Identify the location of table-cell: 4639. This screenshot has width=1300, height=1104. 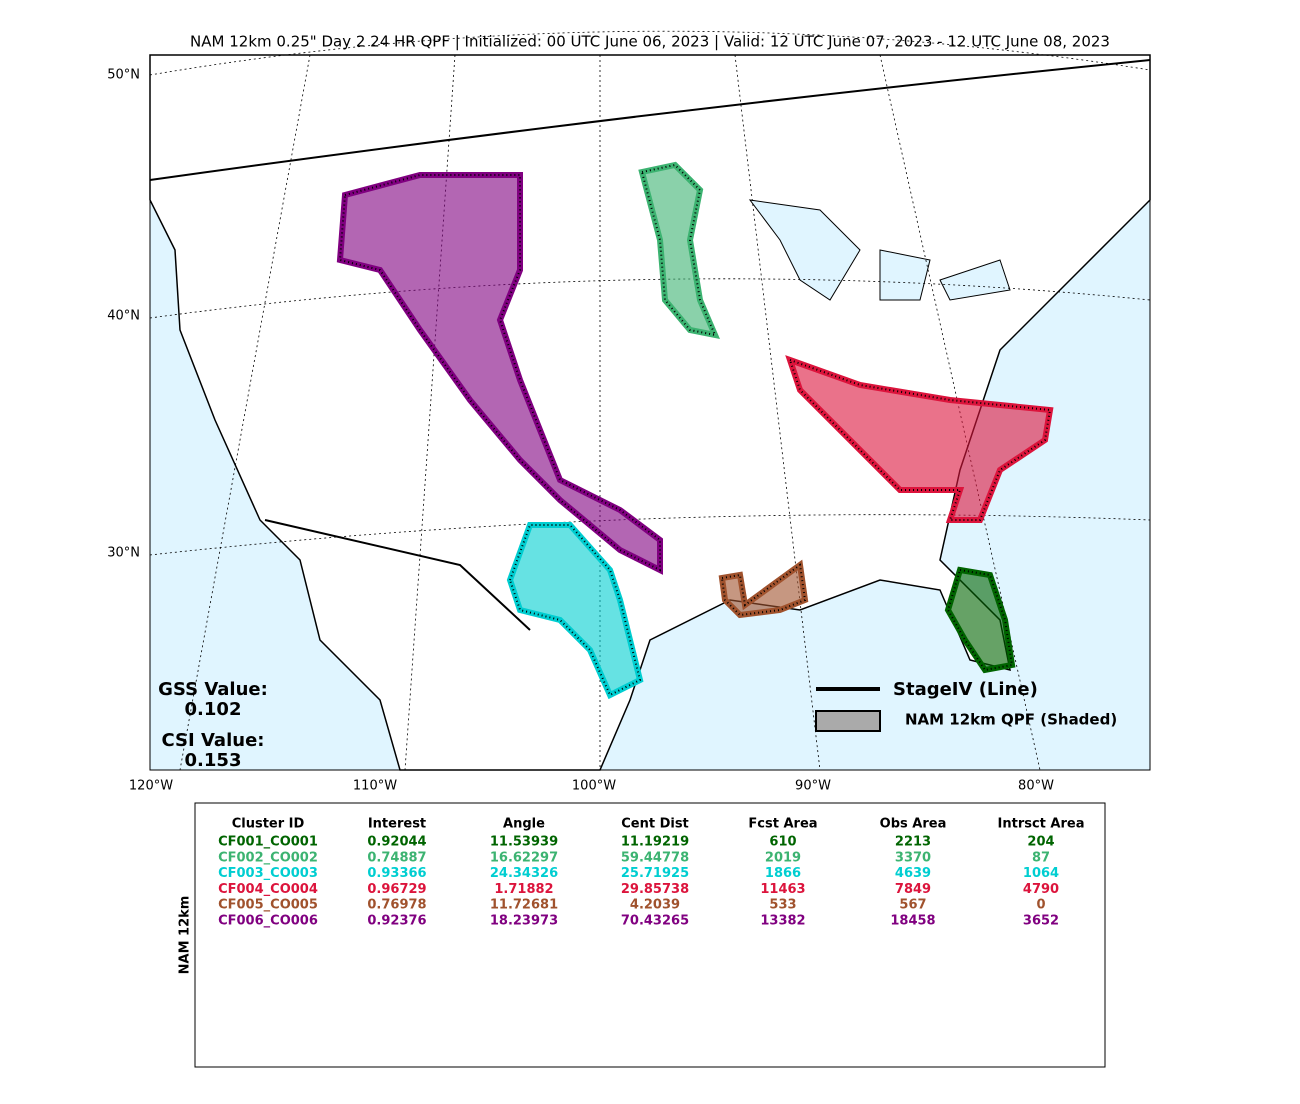
(913, 873).